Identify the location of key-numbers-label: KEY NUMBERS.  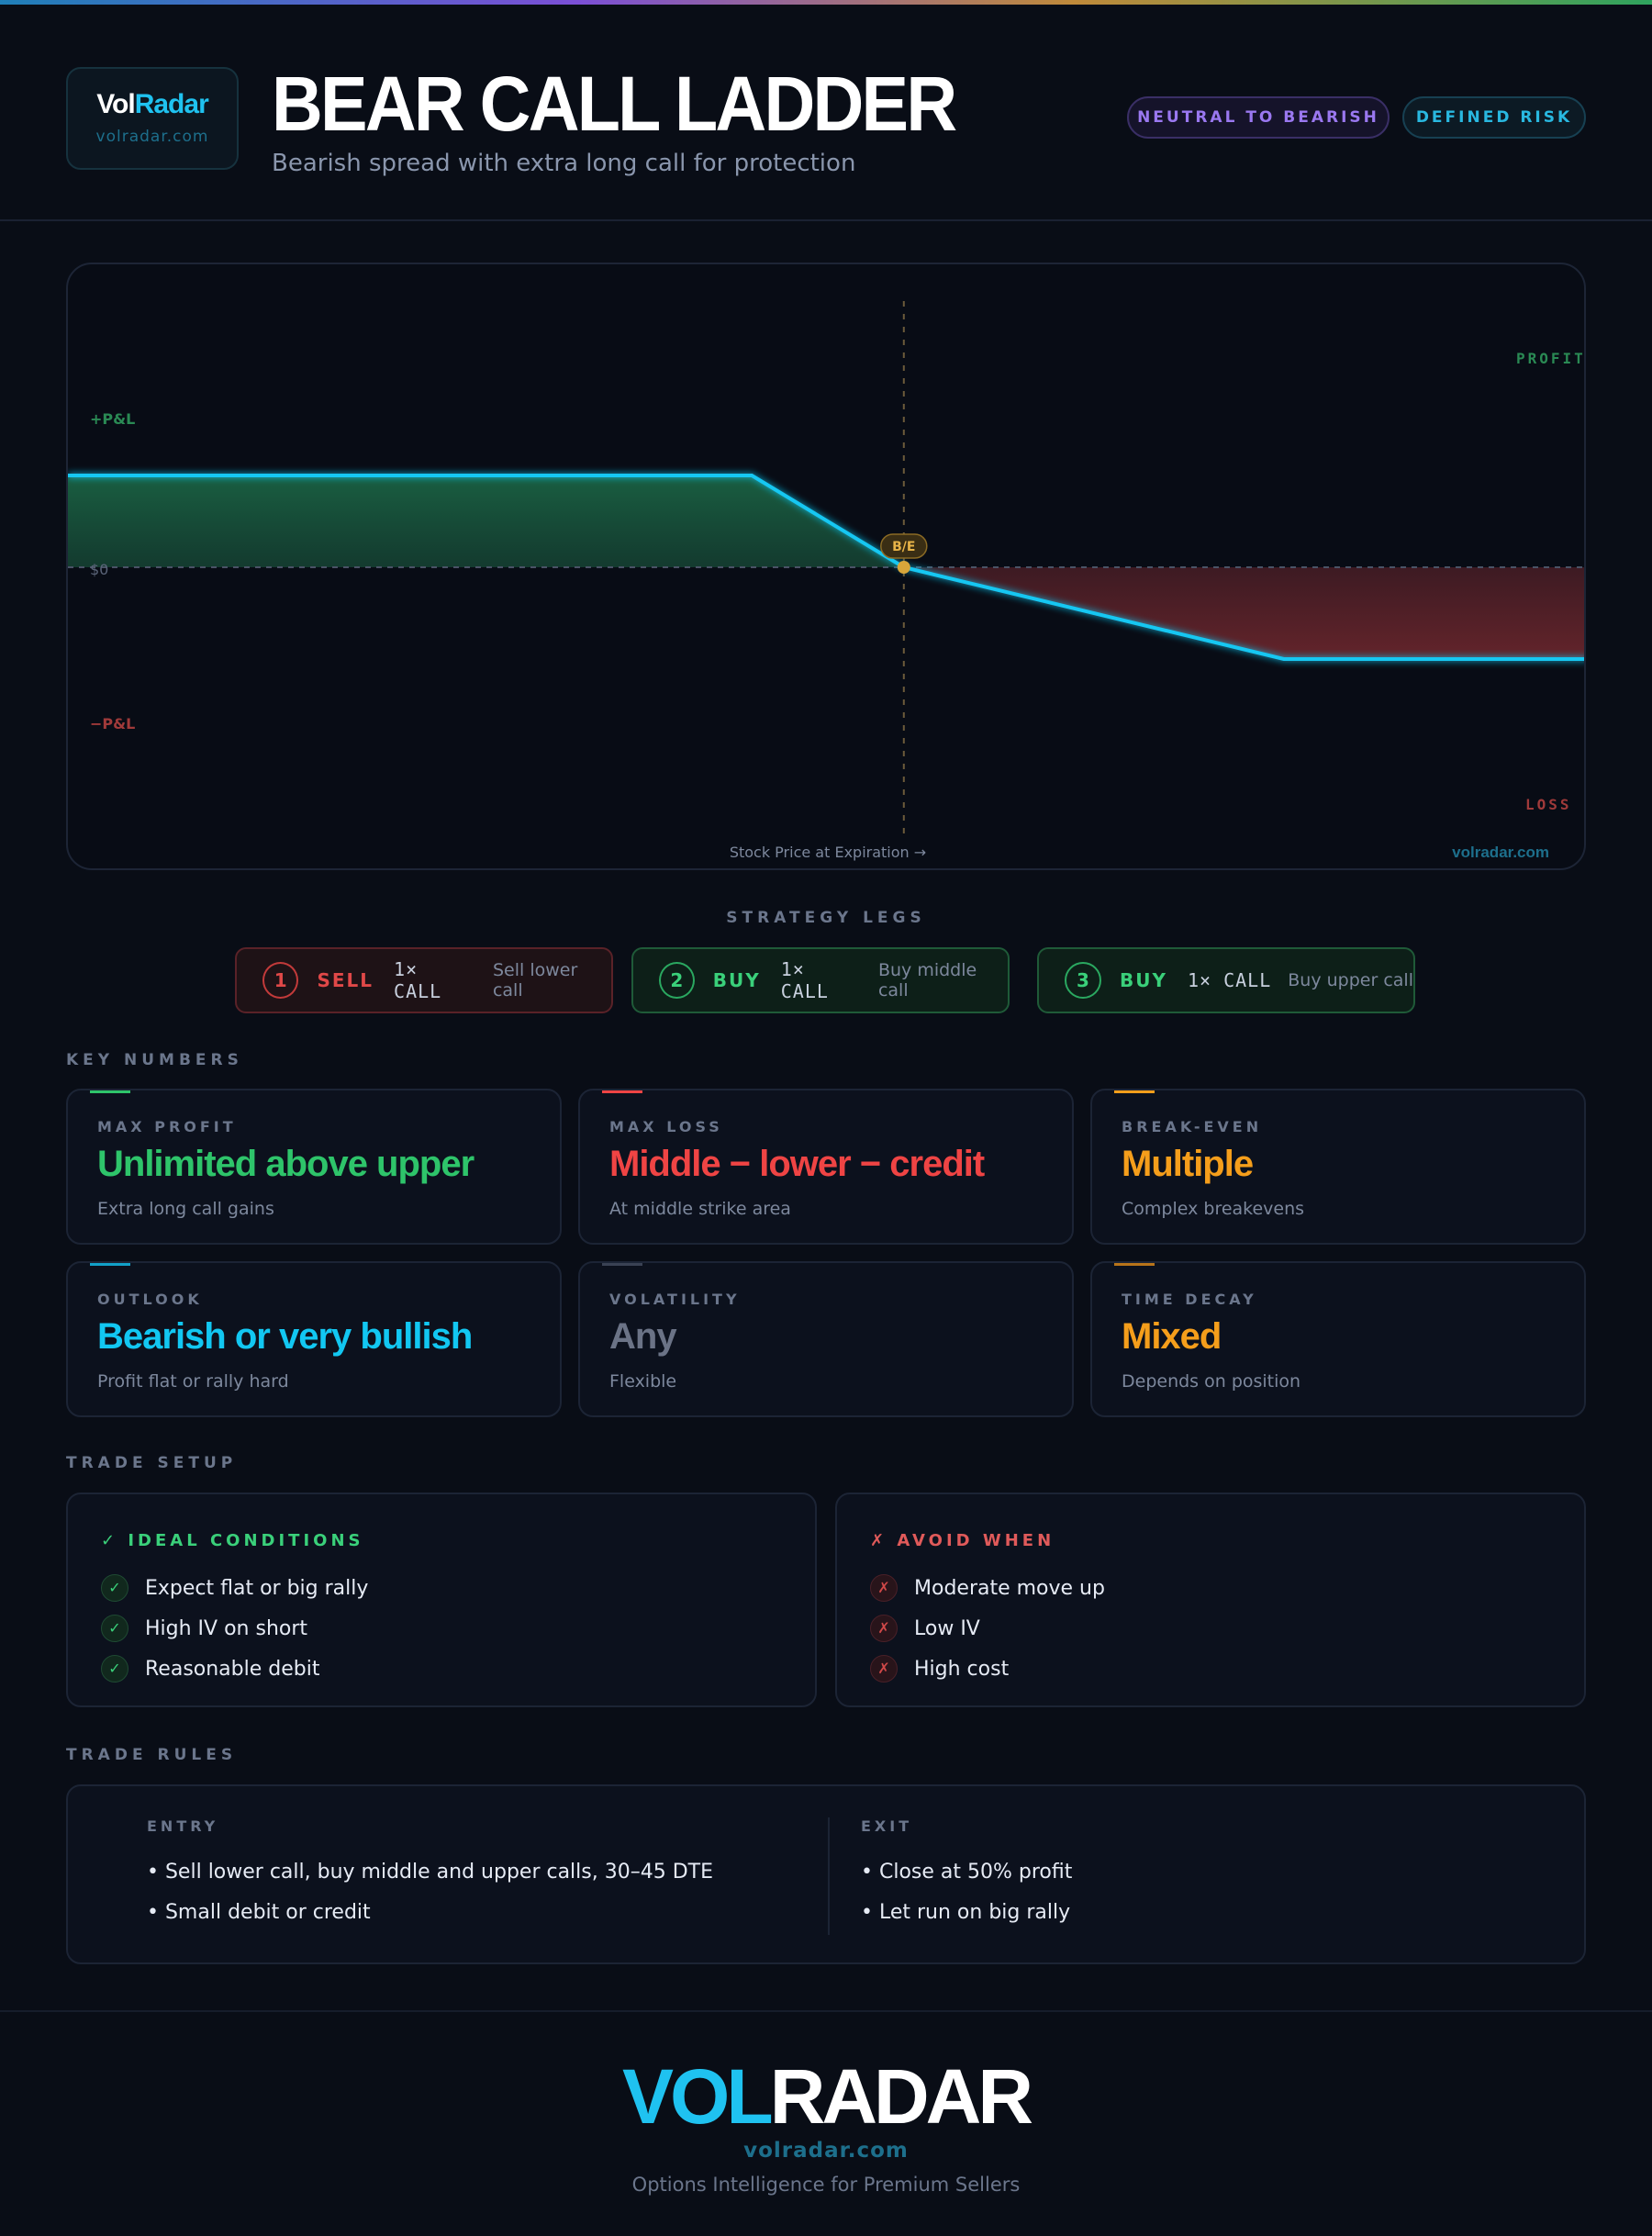
(154, 1060).